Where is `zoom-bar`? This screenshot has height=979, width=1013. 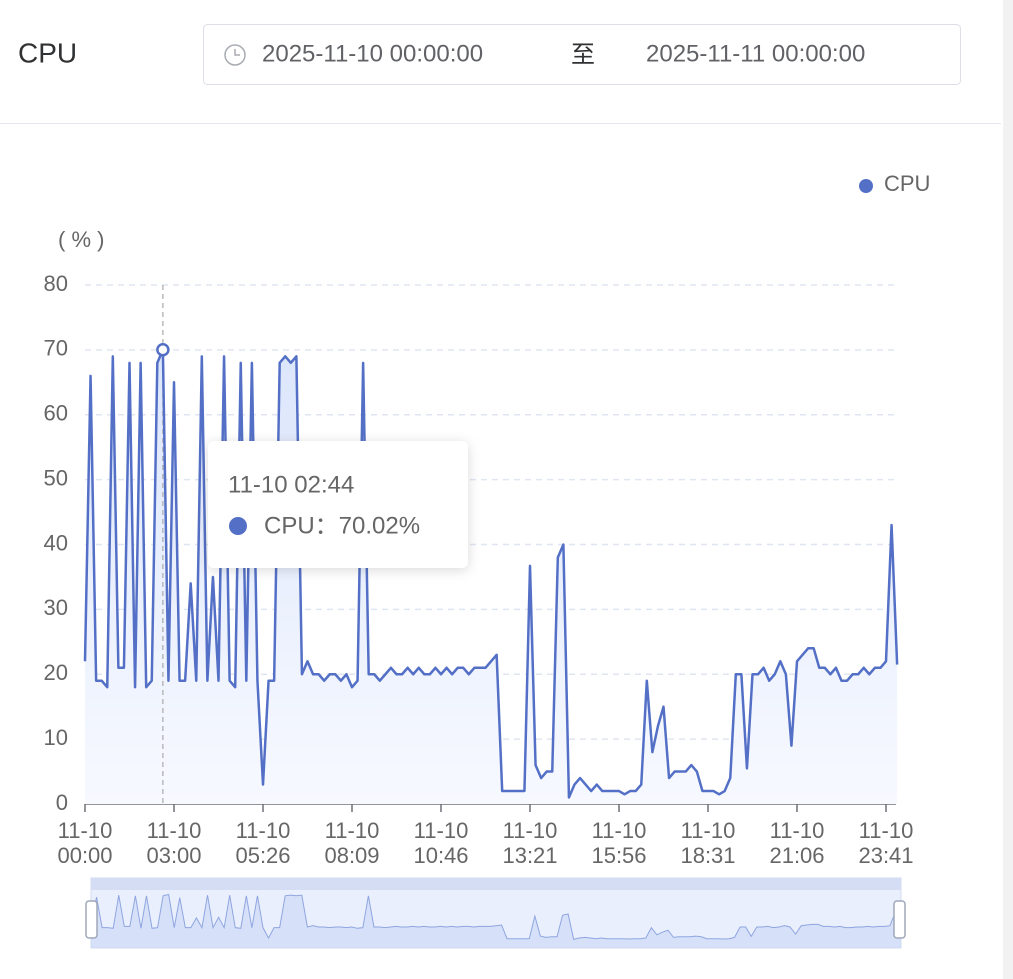
zoom-bar is located at coordinates (496, 884).